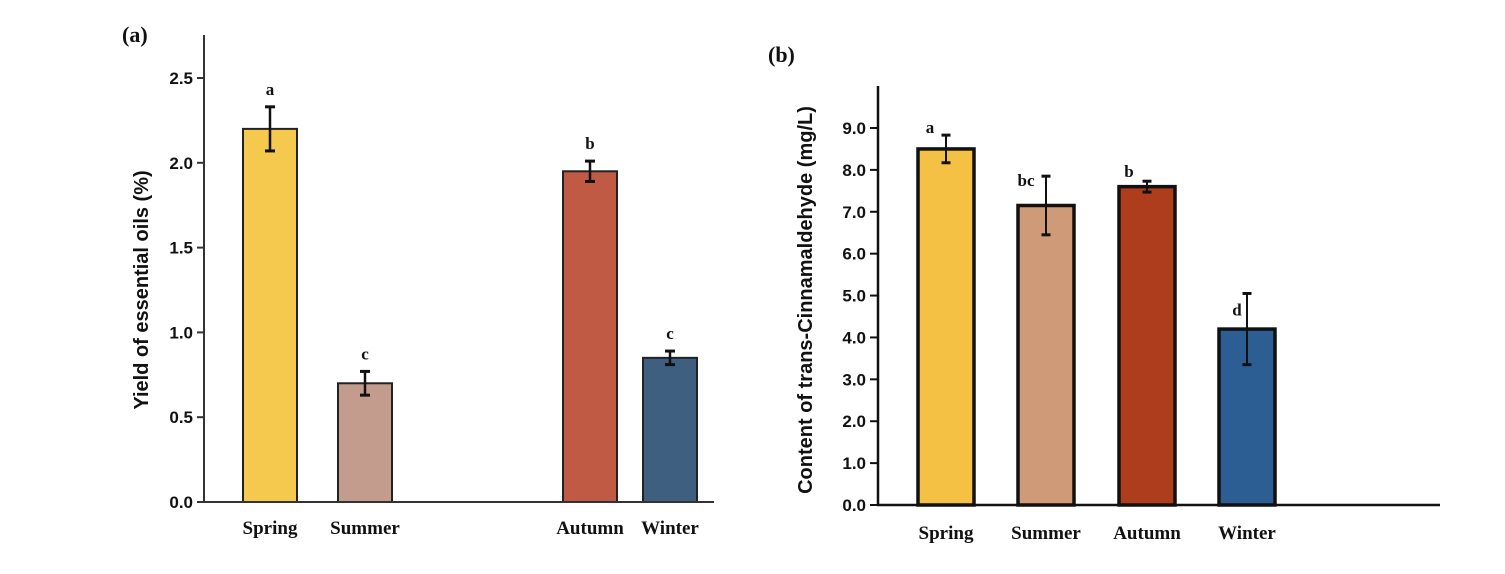  What do you see at coordinates (806, 300) in the screenshot?
I see `panel-b-y-axis-title: Content of trans-Cinnamaldehyde (mg/L)` at bounding box center [806, 300].